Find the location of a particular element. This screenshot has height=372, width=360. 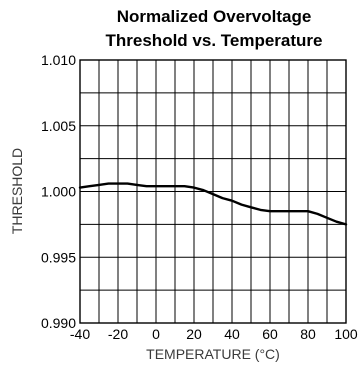

y-tick-label: 1.005 is located at coordinates (58, 126).